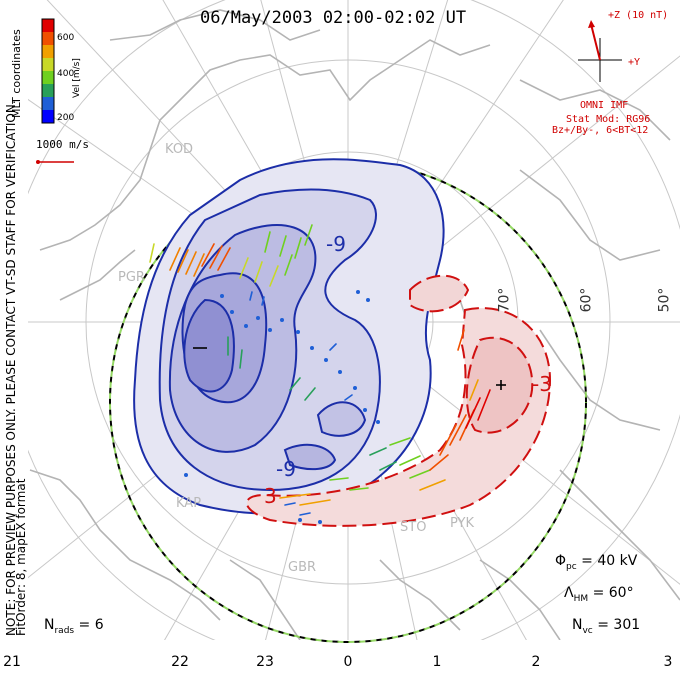  I want to click on contour-label: 3, so click(270, 496).